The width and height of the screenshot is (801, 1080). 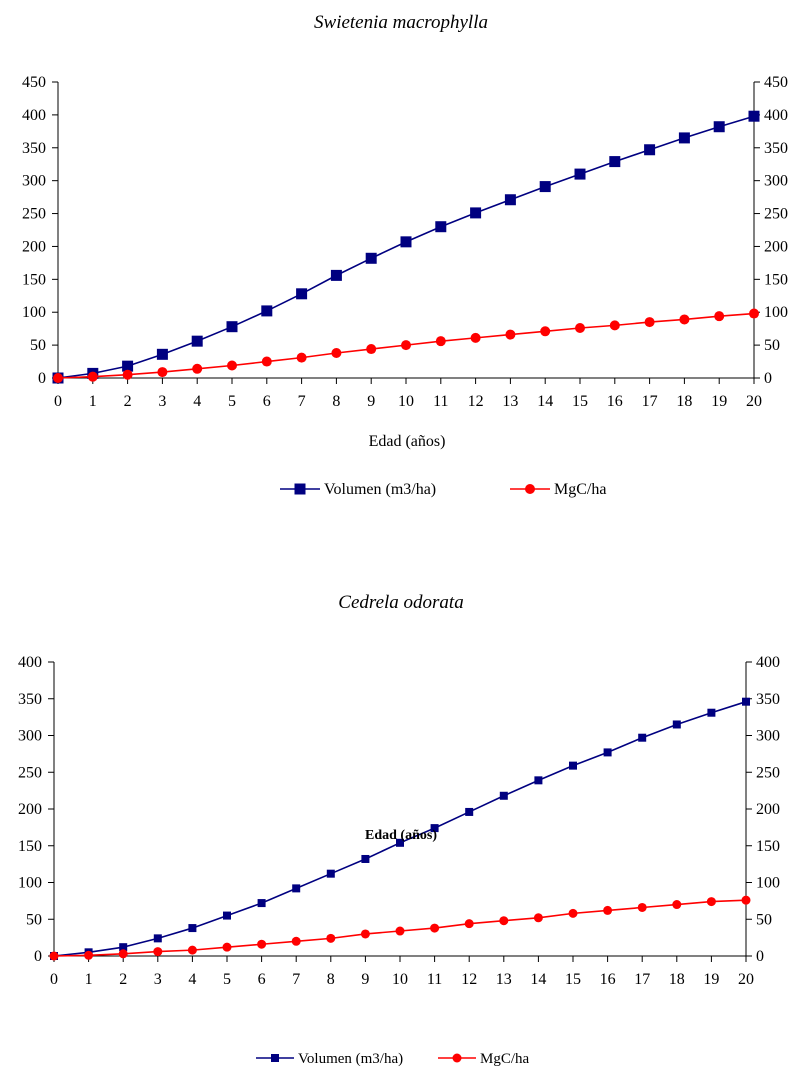 What do you see at coordinates (615, 401) in the screenshot?
I see `x-tick-label: 16` at bounding box center [615, 401].